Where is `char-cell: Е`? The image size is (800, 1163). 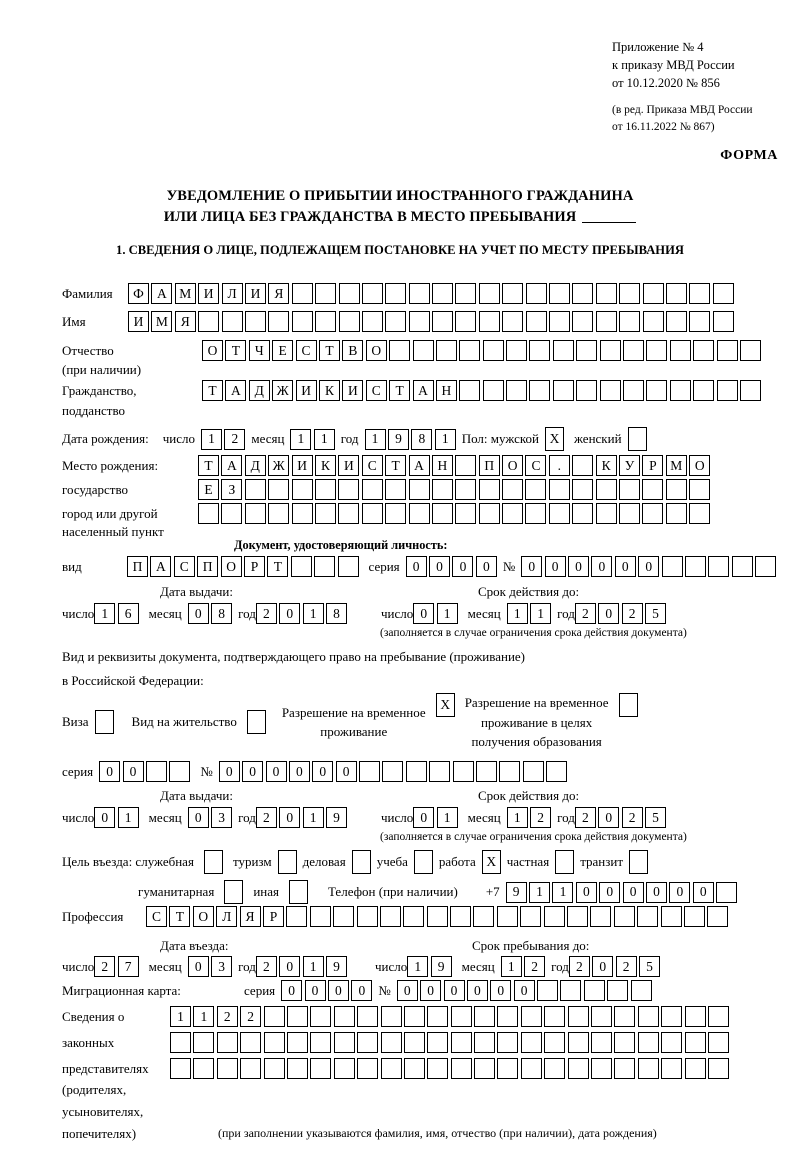 char-cell: Е is located at coordinates (283, 350).